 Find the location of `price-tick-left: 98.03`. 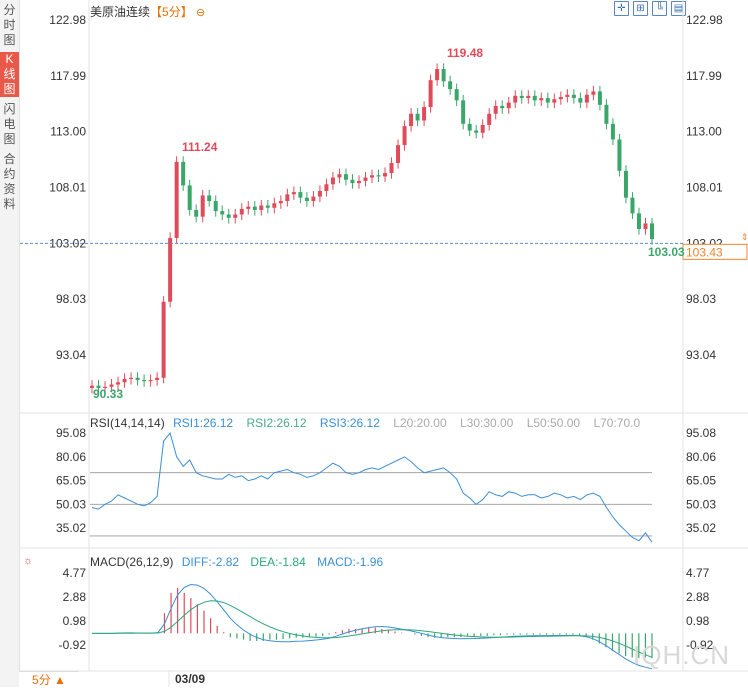

price-tick-left: 98.03 is located at coordinates (71, 299).